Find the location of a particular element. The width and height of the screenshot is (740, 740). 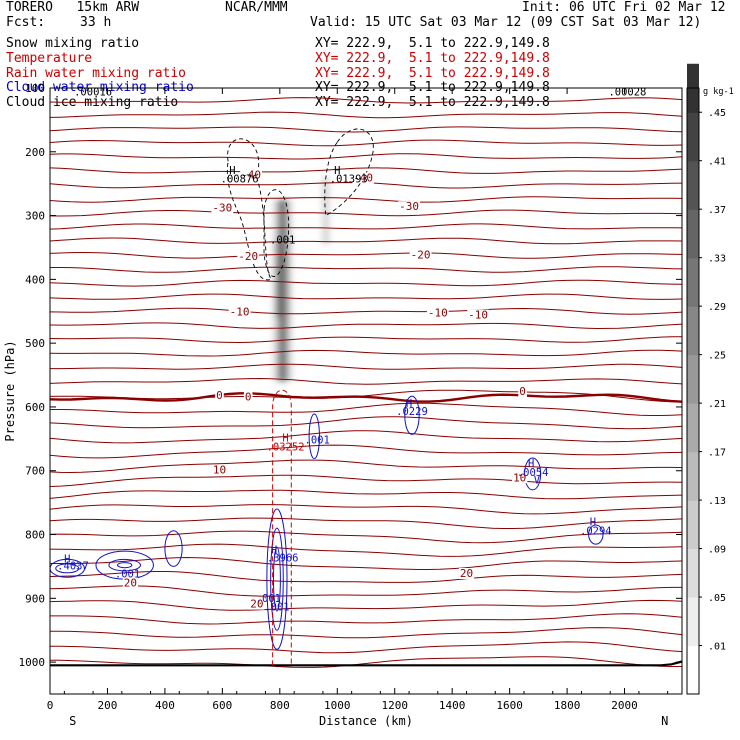

snow-contour-east is located at coordinates (349, 172).